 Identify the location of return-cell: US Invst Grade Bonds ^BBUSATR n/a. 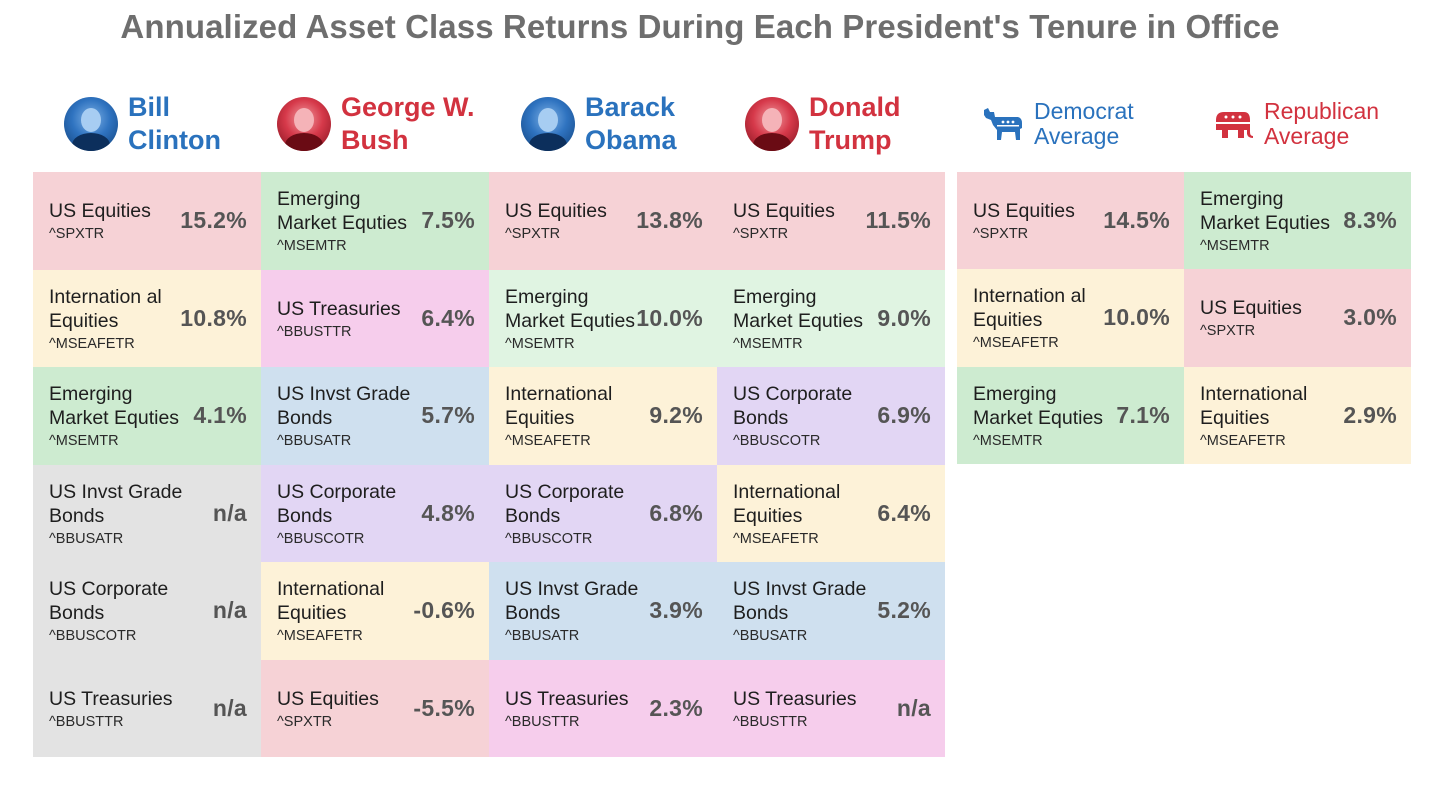
(147, 513).